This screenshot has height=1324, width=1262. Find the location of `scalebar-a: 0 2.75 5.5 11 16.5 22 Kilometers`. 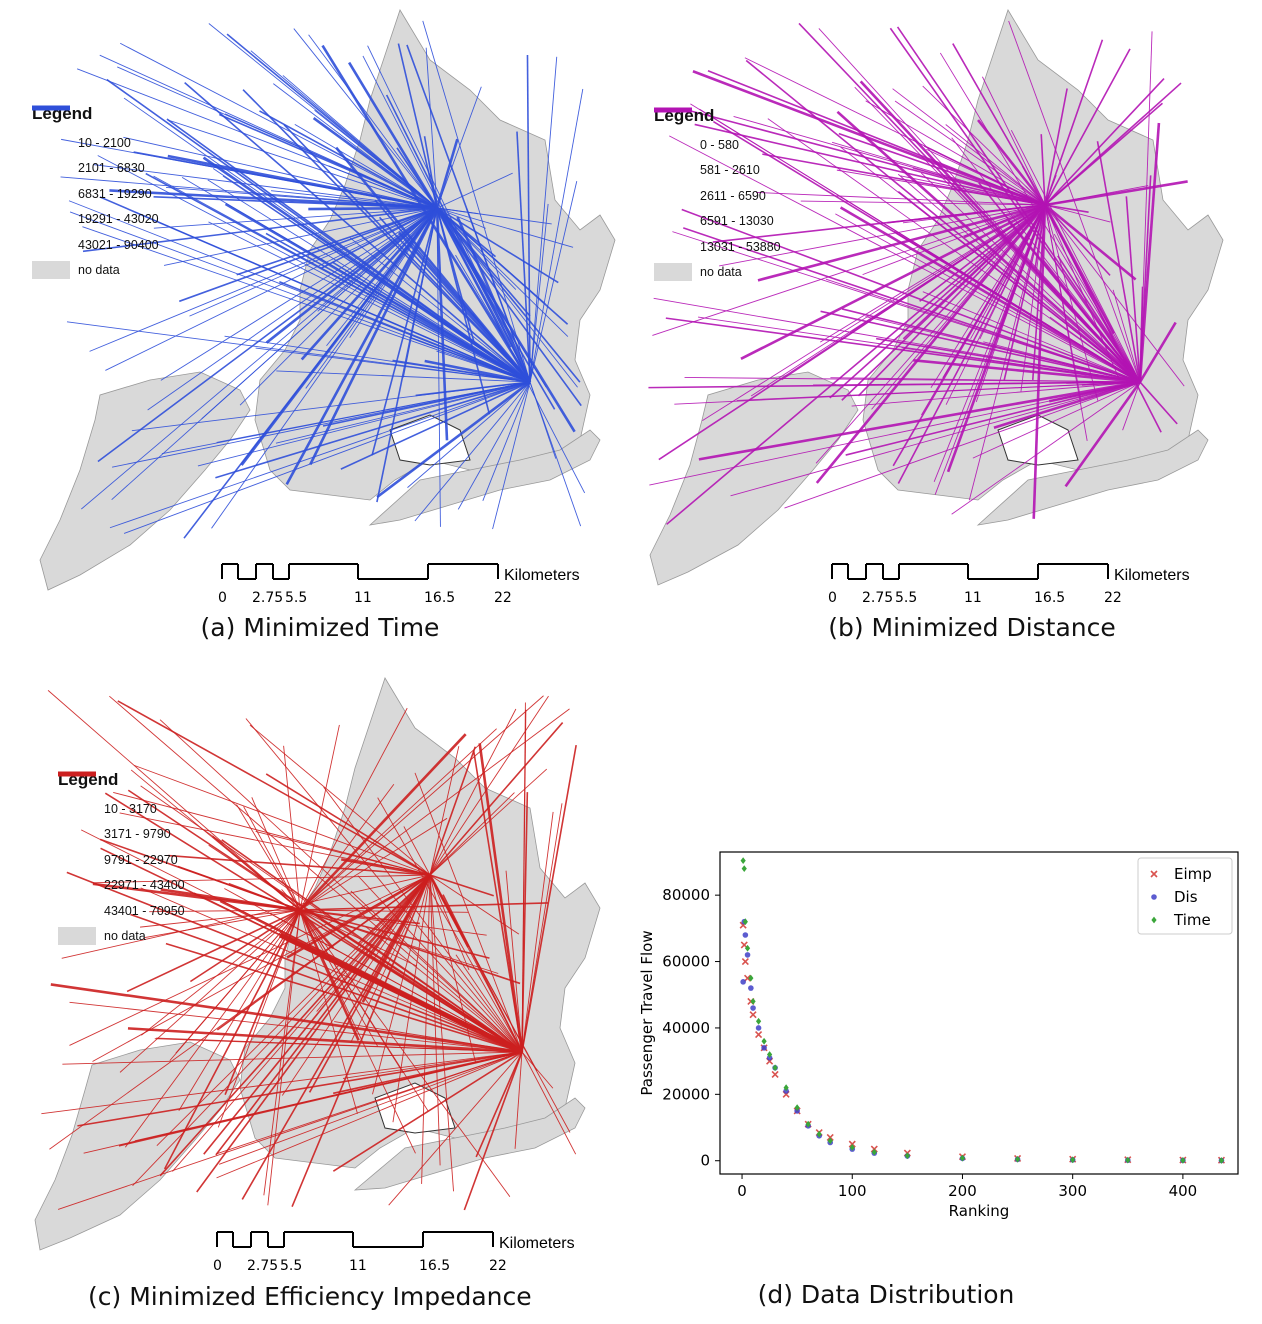

scalebar-a: 0 2.75 5.5 11 16.5 22 Kilometers is located at coordinates (399, 584).